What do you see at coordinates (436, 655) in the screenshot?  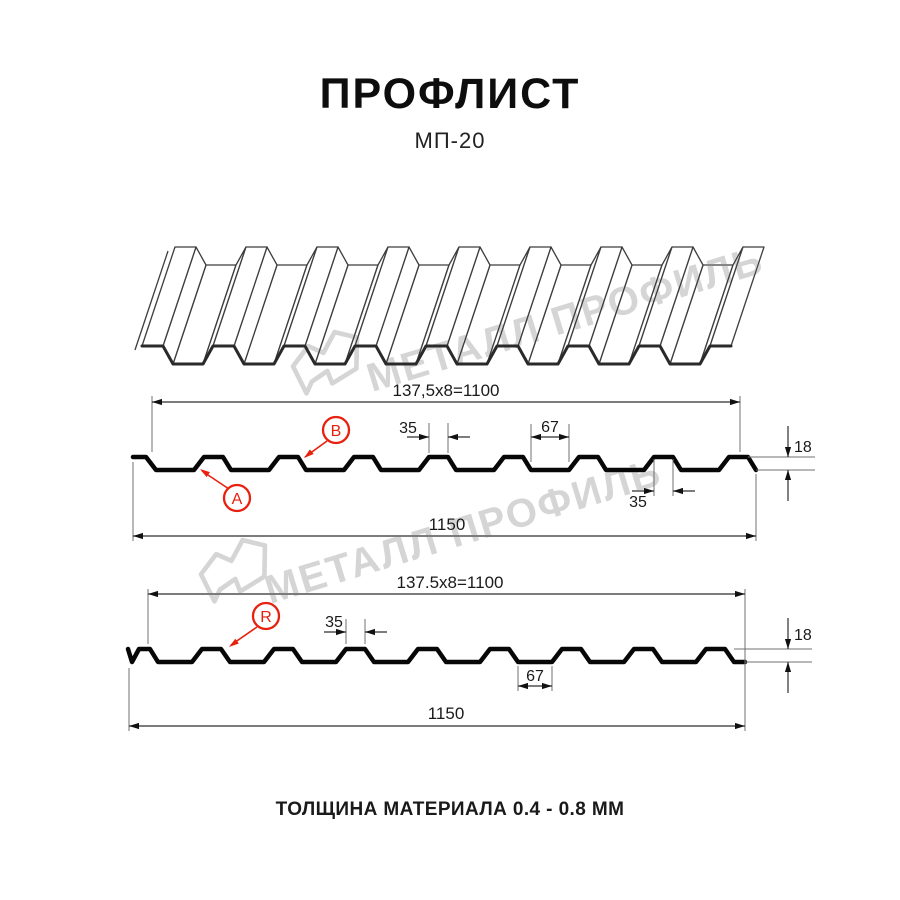 I see `cross-section-bottom-profile` at bounding box center [436, 655].